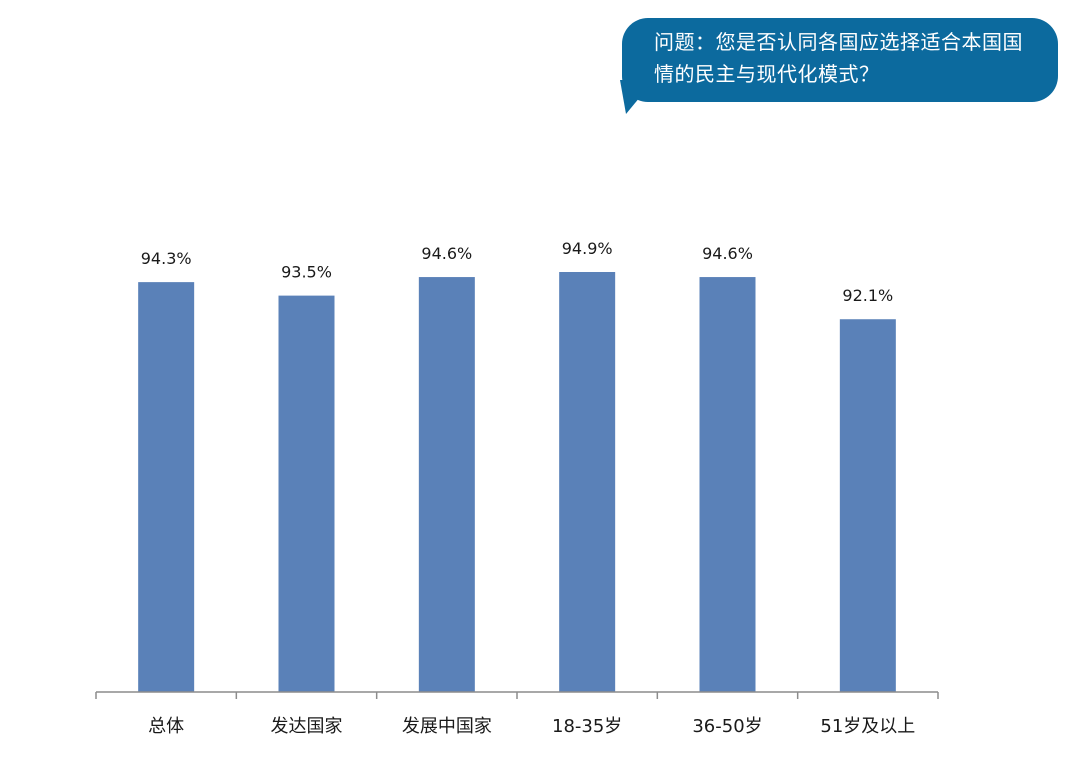 The width and height of the screenshot is (1080, 760). I want to click on data-label-6: 92.1%, so click(867, 295).